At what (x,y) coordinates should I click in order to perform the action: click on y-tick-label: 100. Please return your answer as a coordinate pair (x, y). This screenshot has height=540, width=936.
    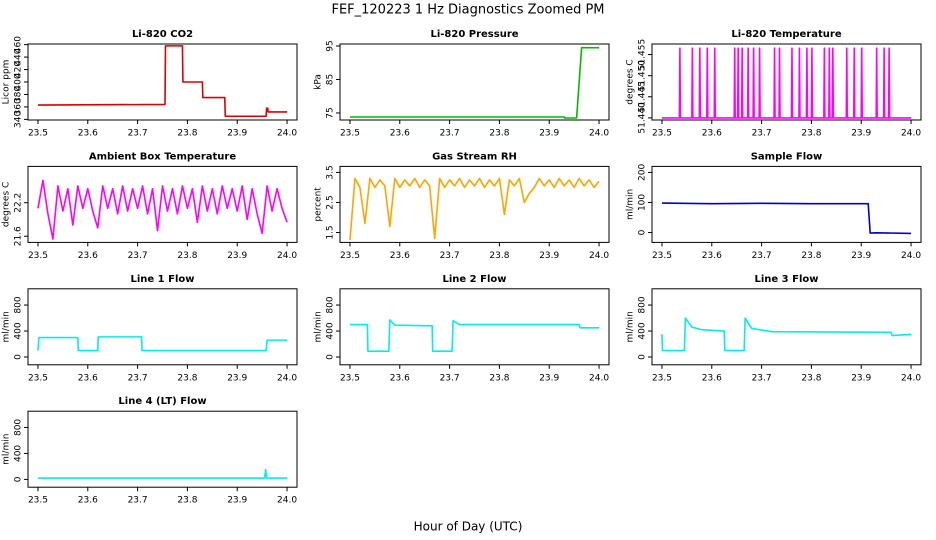
    Looking at the image, I should click on (643, 202).